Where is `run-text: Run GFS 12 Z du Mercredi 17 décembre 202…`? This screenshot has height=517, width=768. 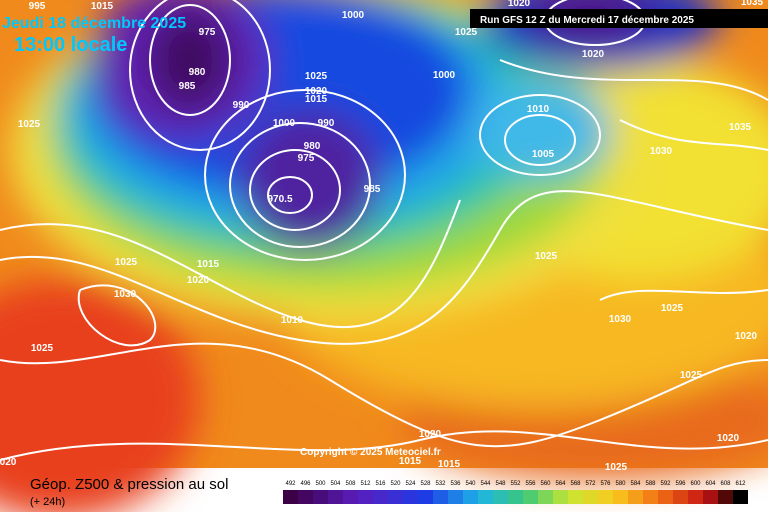
run-text: Run GFS 12 Z du Mercredi 17 décembre 202… is located at coordinates (587, 20).